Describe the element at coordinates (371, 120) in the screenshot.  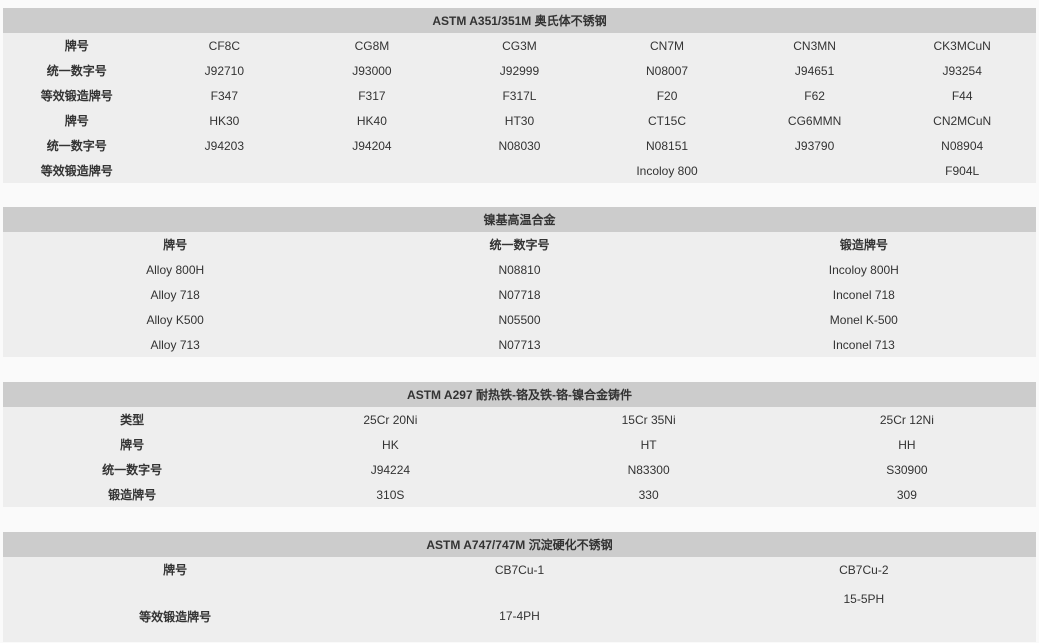
I see `table-cell: HK40` at that location.